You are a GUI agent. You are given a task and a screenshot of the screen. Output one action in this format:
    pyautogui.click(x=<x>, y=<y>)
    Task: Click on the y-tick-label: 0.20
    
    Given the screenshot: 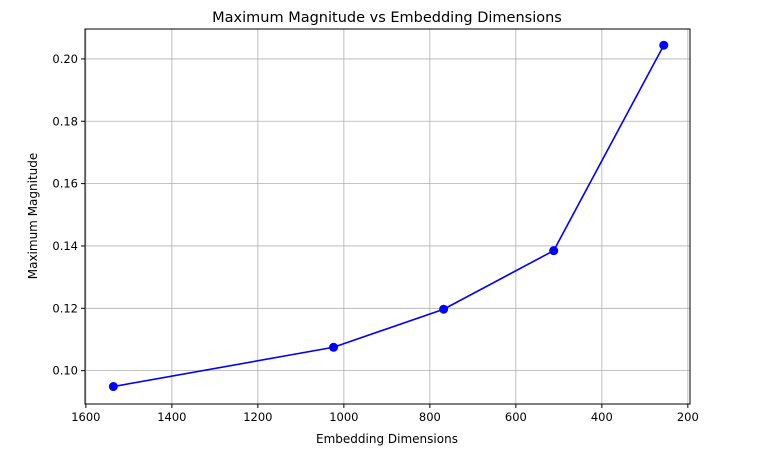 What is the action you would take?
    pyautogui.click(x=65, y=59)
    